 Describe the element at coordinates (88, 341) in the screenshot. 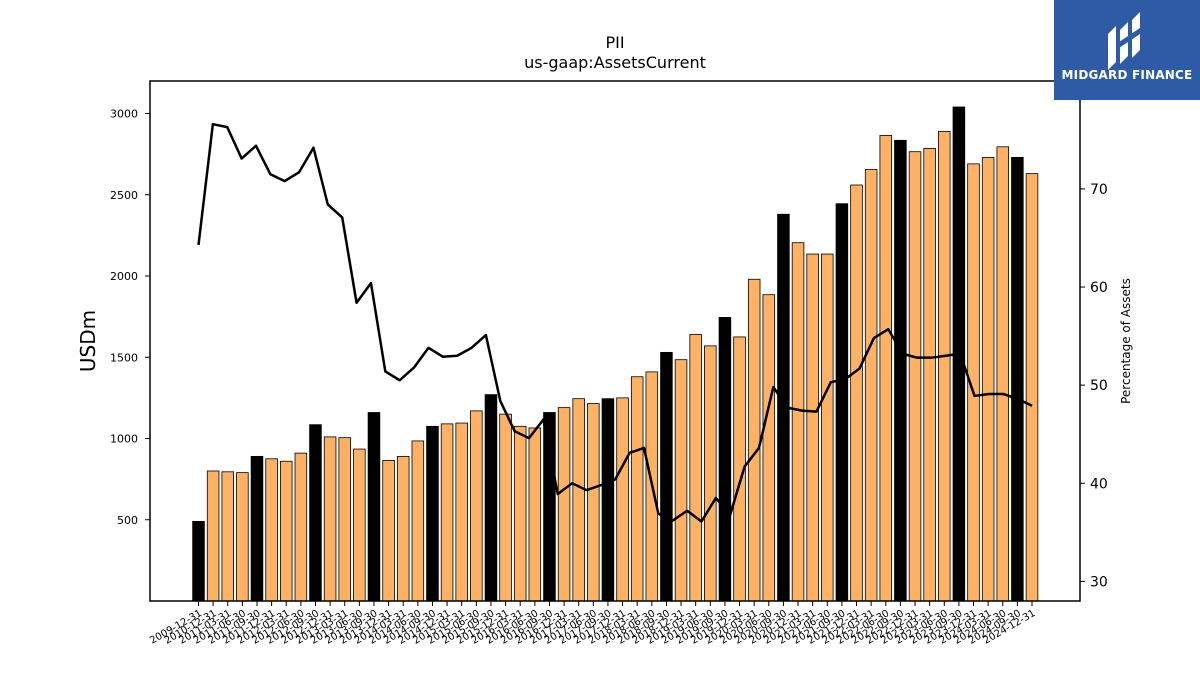

I see `y-axis-label: USDm` at that location.